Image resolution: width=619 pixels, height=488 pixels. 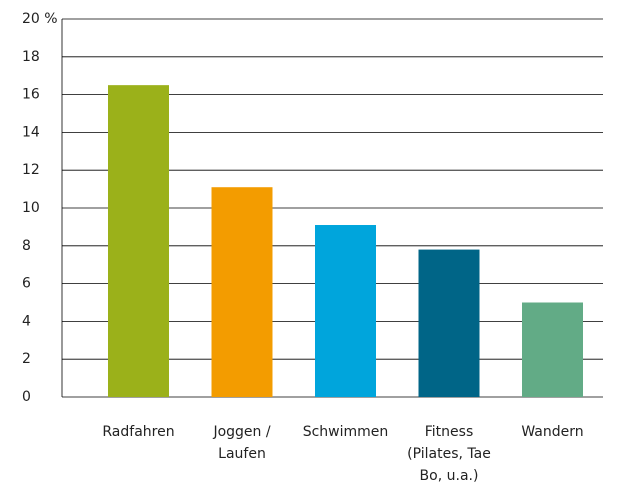 I want to click on y-tick-label: 12, so click(x=31, y=170).